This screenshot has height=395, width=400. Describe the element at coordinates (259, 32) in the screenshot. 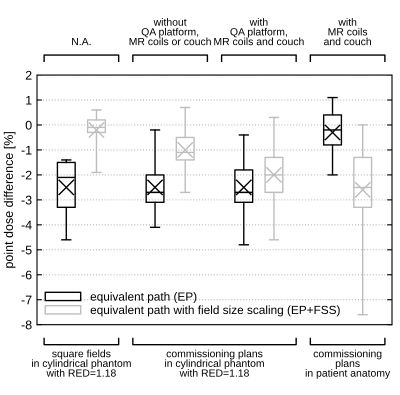

I see `x-tick-label: with QA platform, MR coils and couch` at that location.